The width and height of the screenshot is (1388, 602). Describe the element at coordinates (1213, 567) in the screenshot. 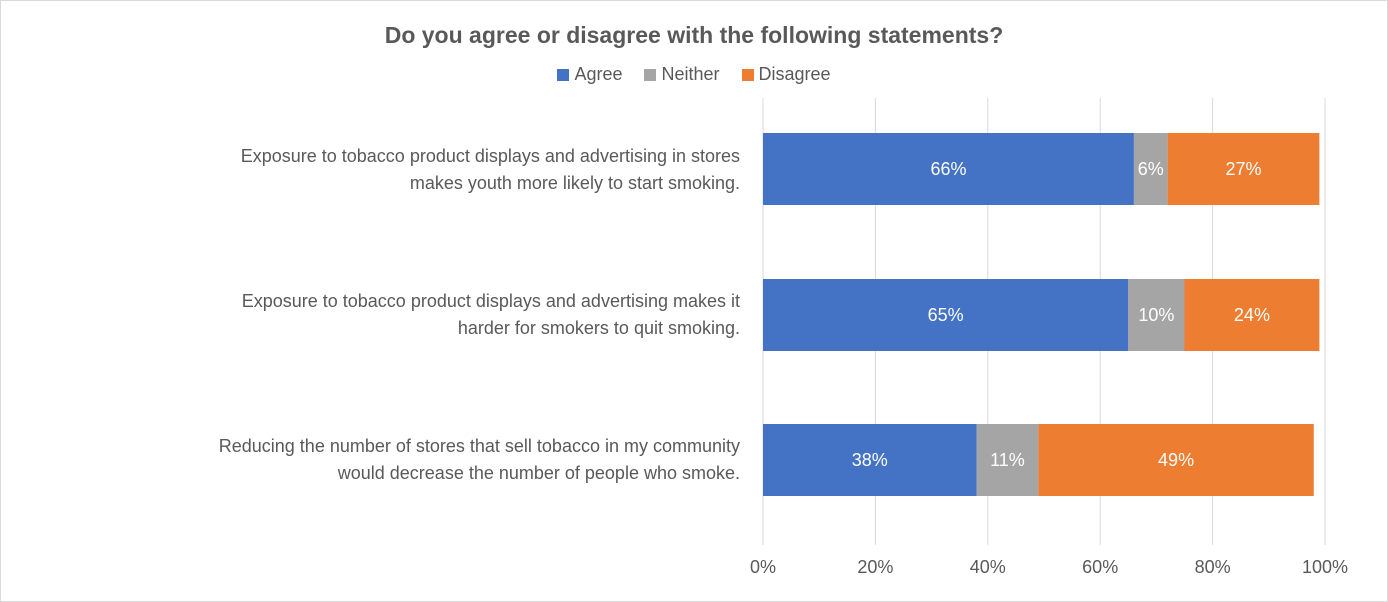

I see `x-tick-label: 80%` at that location.